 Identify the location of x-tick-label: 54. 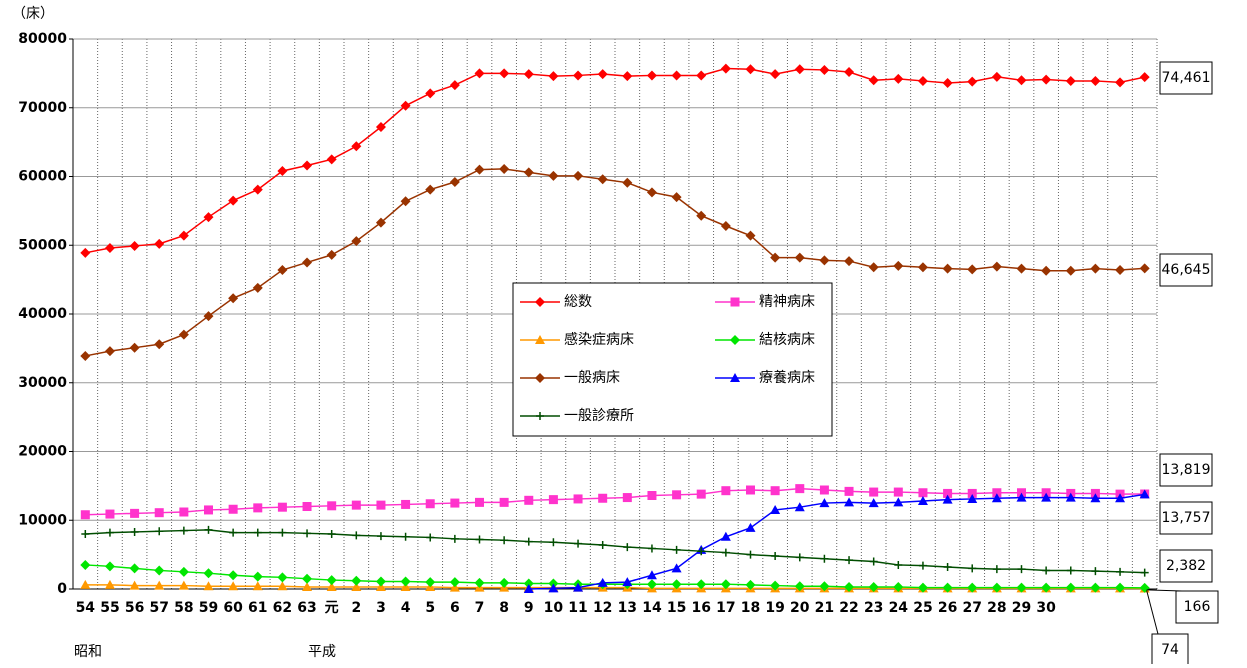
(86, 608).